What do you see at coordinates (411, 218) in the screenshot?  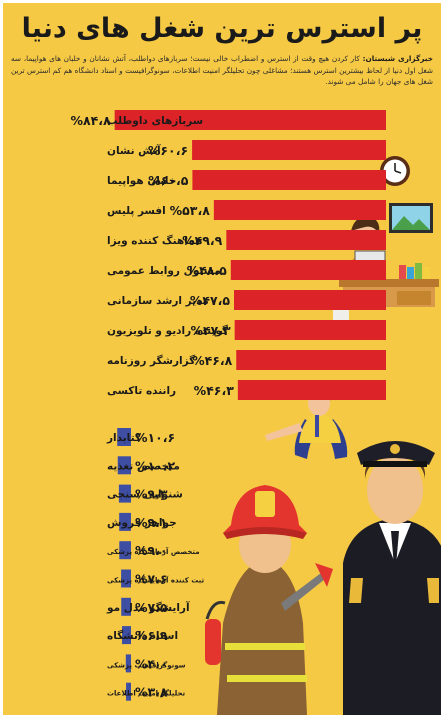 I see `wall-picture-icon` at bounding box center [411, 218].